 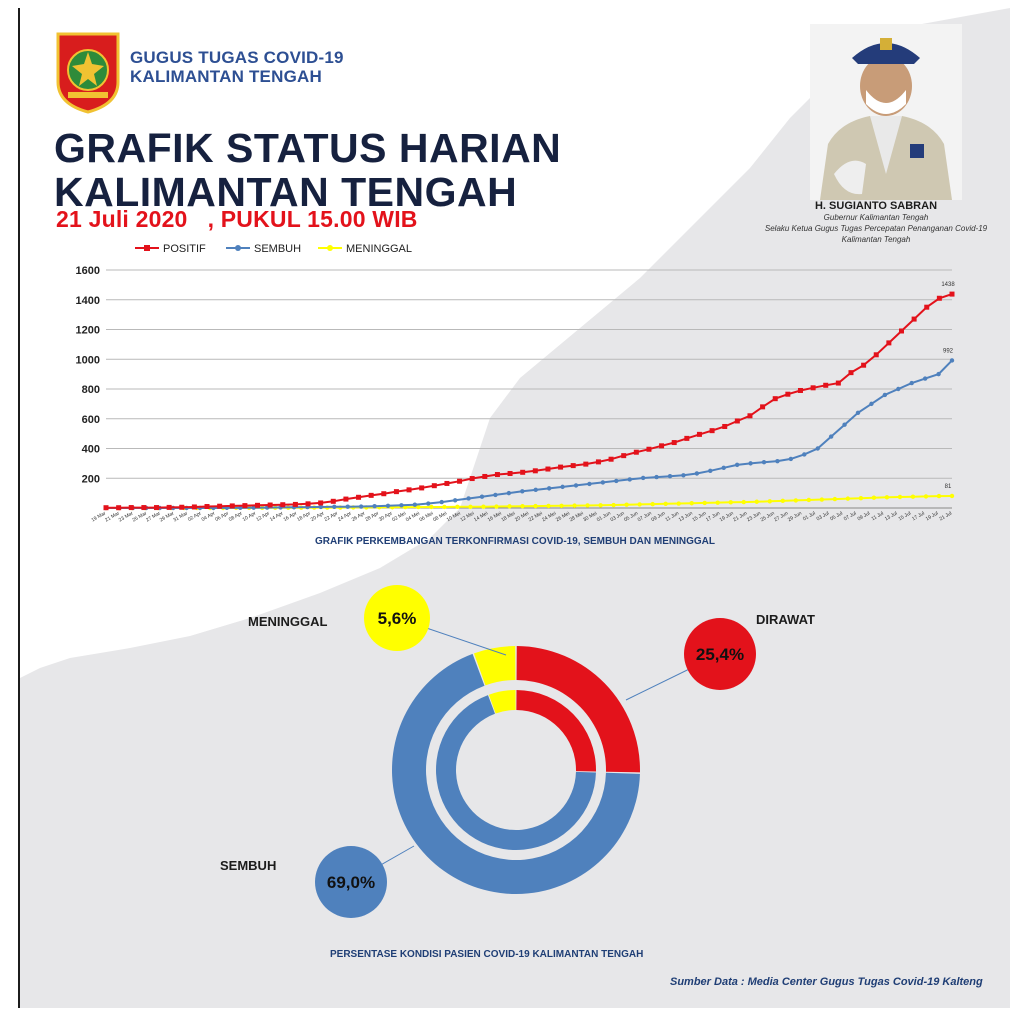 I want to click on page-title: GRAFIK STATUS HARIAN KALIMANTAN TENGAH, so click(x=307, y=170).